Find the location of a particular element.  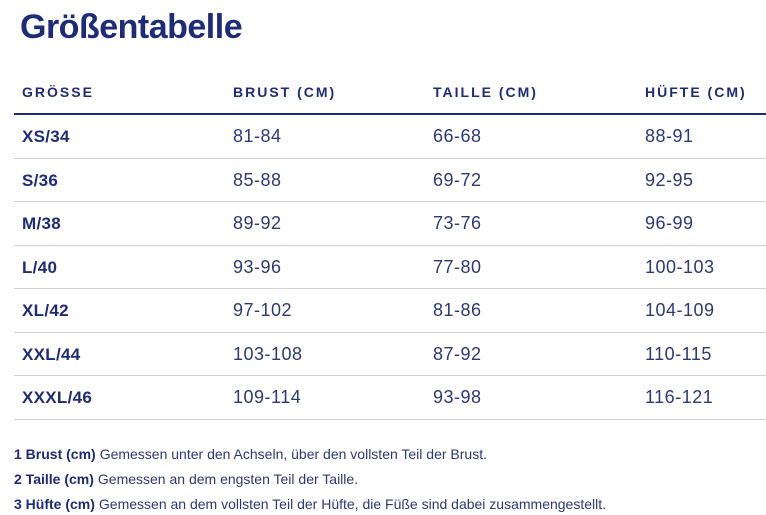

taille-cell: 77-80 is located at coordinates (531, 267).